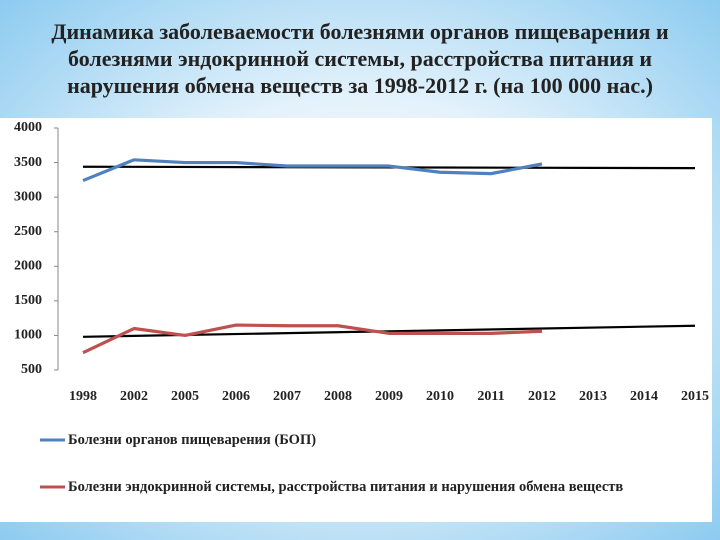 This screenshot has width=720, height=540. What do you see at coordinates (28, 300) in the screenshot?
I see `y-tick-label: 1500` at bounding box center [28, 300].